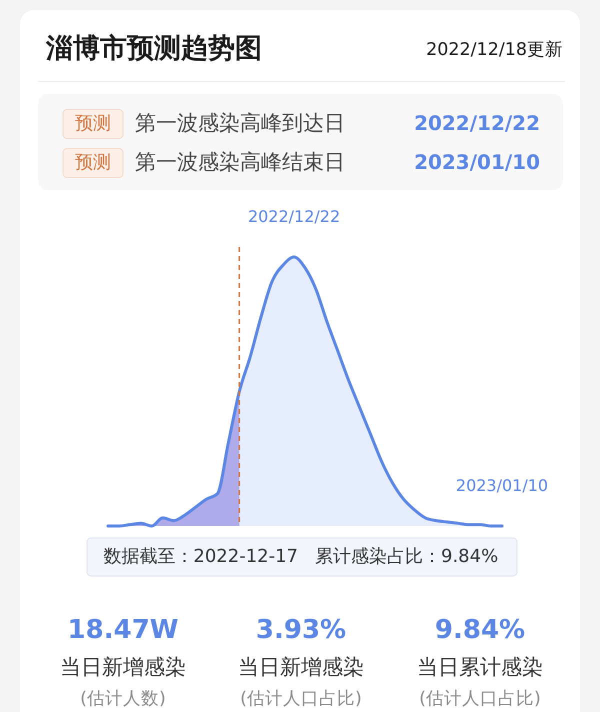  What do you see at coordinates (477, 162) in the screenshot?
I see `text: 2023/01/10` at bounding box center [477, 162].